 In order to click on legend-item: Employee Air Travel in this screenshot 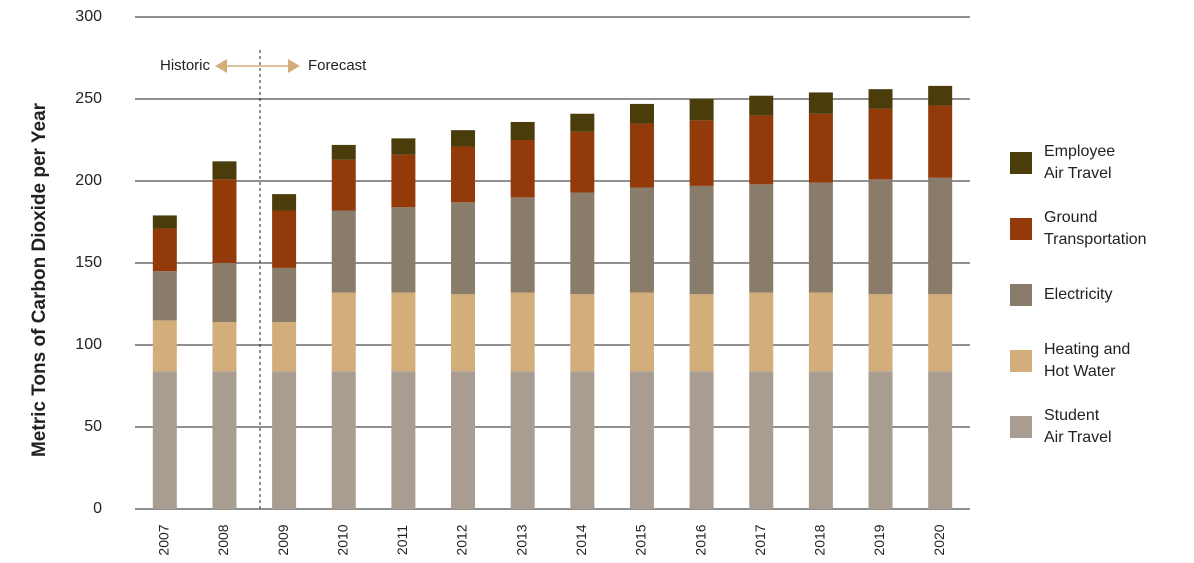, I will do `click(1100, 163)`.